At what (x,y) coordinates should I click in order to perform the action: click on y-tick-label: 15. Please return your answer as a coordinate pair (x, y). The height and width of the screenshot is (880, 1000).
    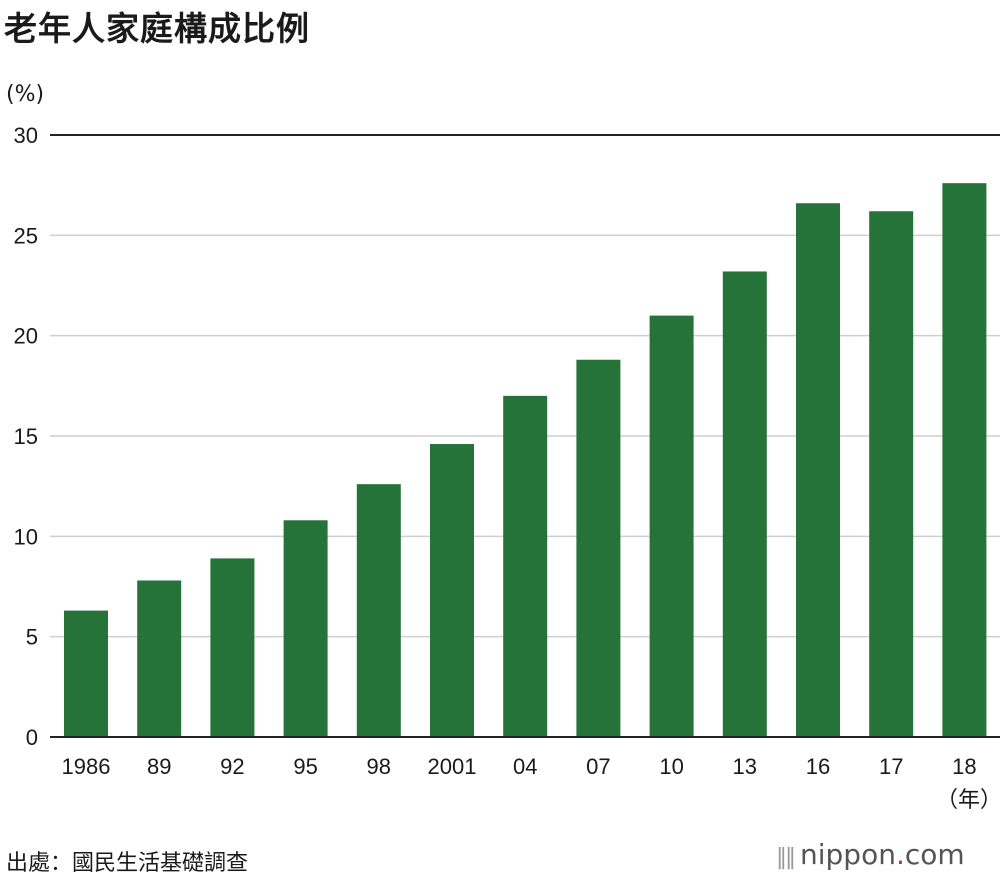
    Looking at the image, I should click on (26, 436).